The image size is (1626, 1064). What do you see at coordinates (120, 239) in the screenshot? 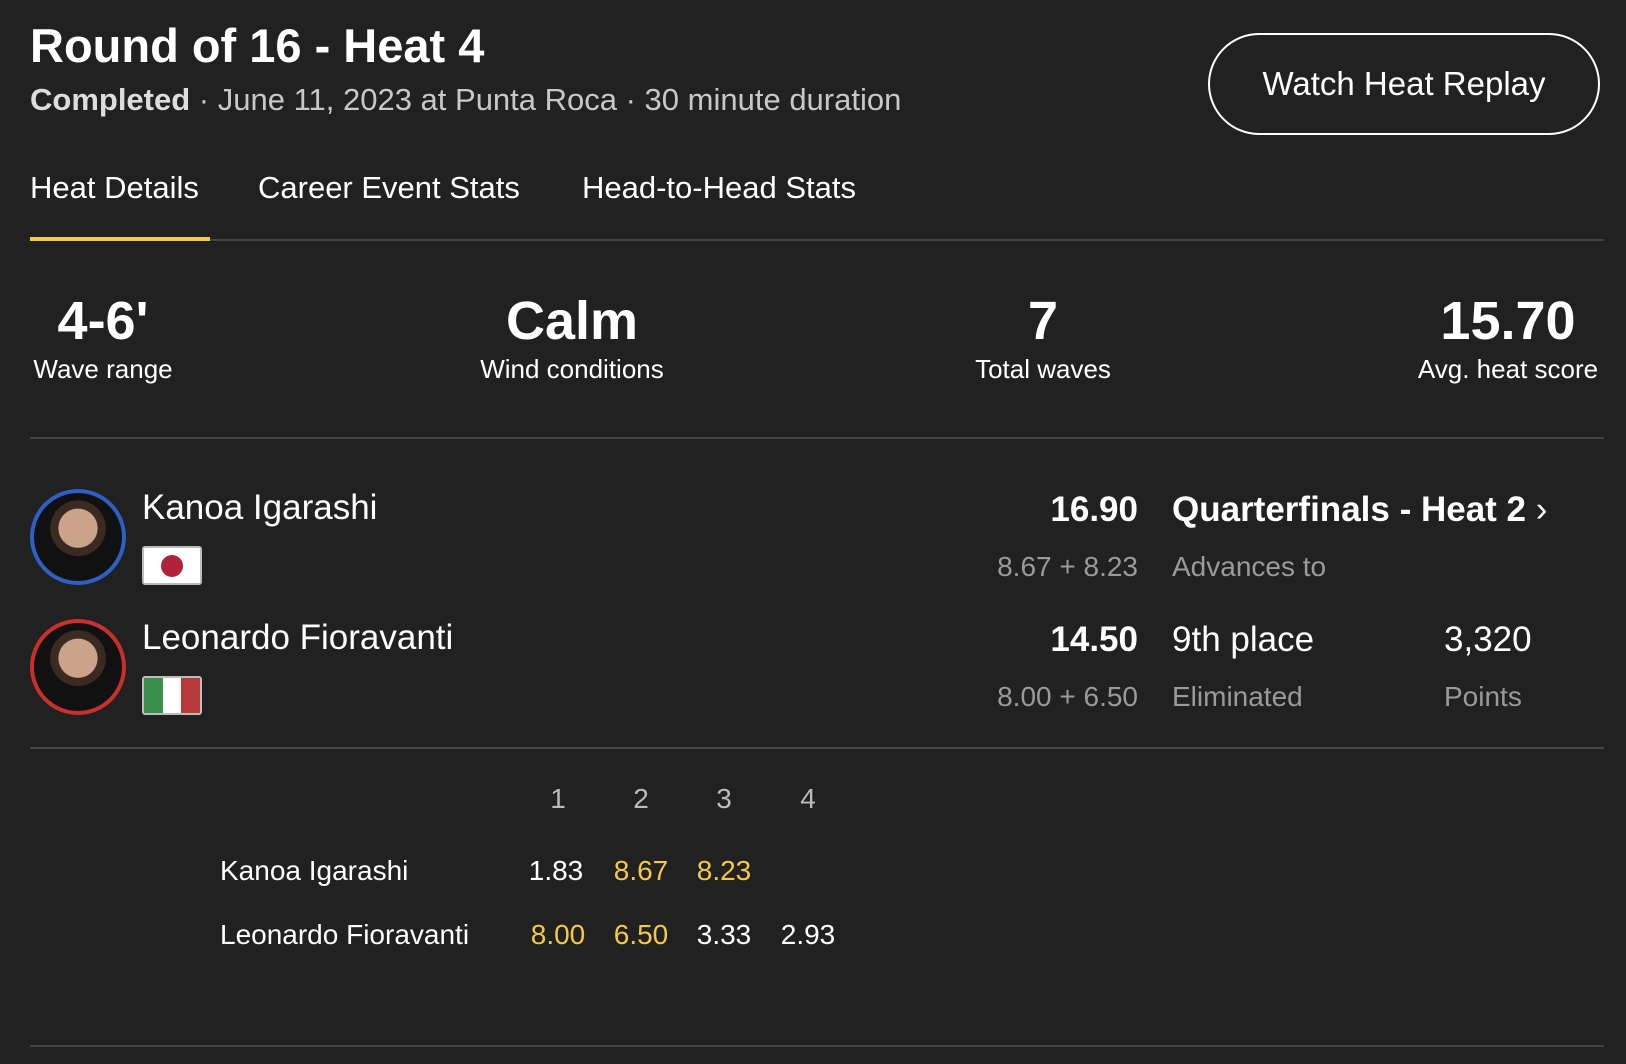
I see `active-tab-indicator` at bounding box center [120, 239].